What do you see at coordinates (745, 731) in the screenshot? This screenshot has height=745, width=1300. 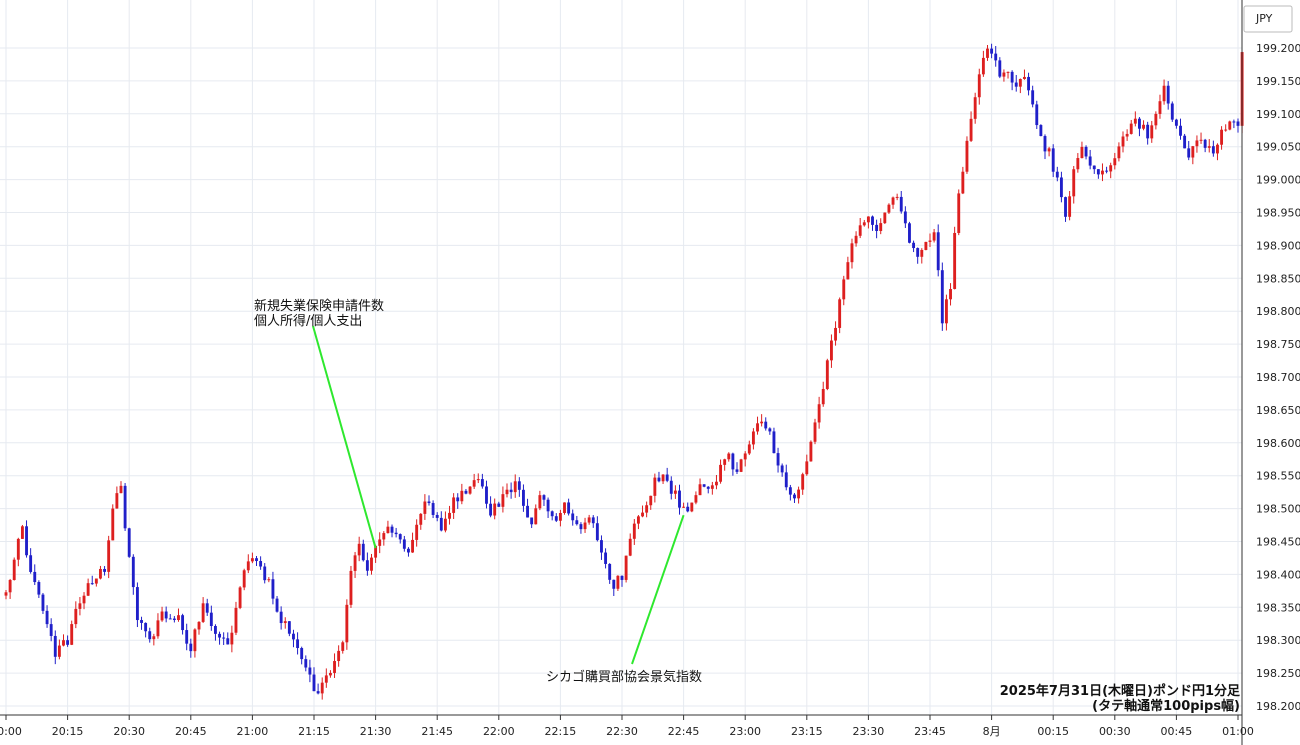 I see `x-tick-label: 23:00` at bounding box center [745, 731].